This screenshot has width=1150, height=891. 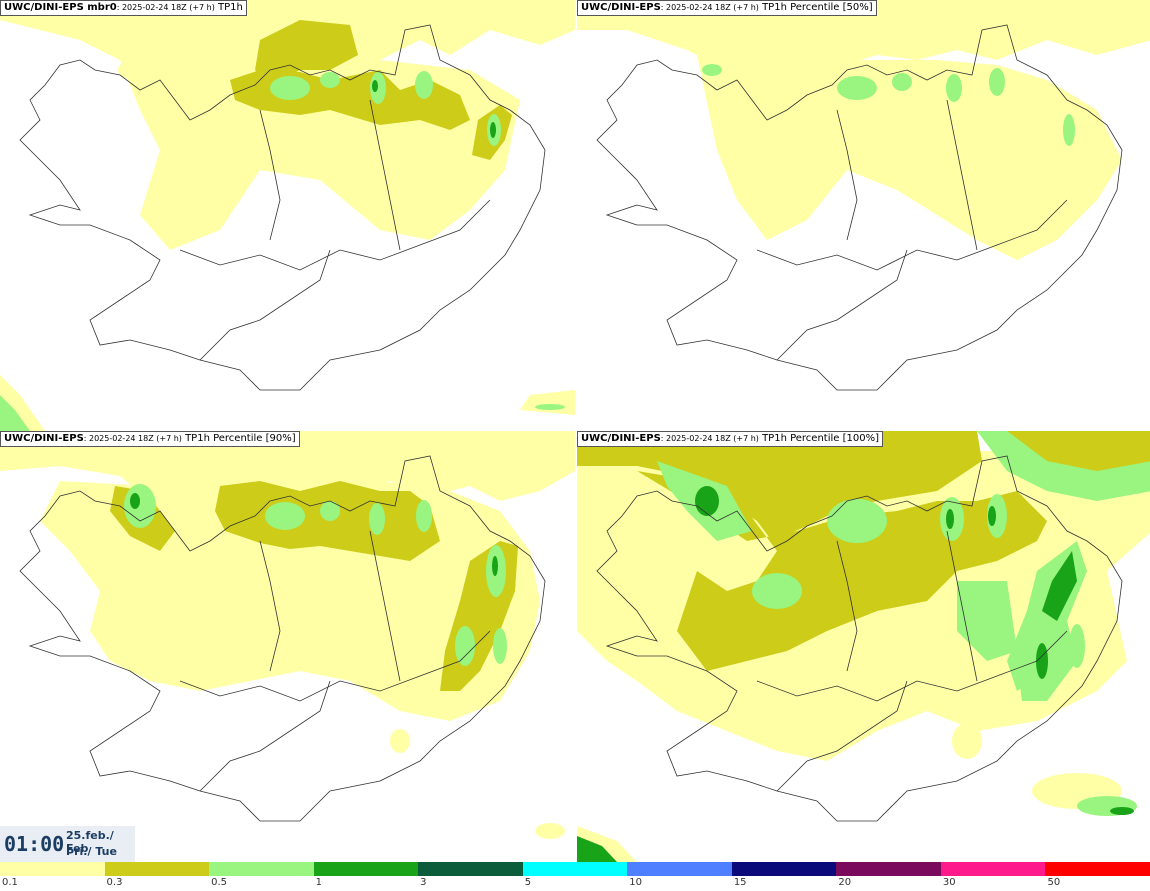 What do you see at coordinates (1054, 882) in the screenshot?
I see `legend-tick-label: 50` at bounding box center [1054, 882].